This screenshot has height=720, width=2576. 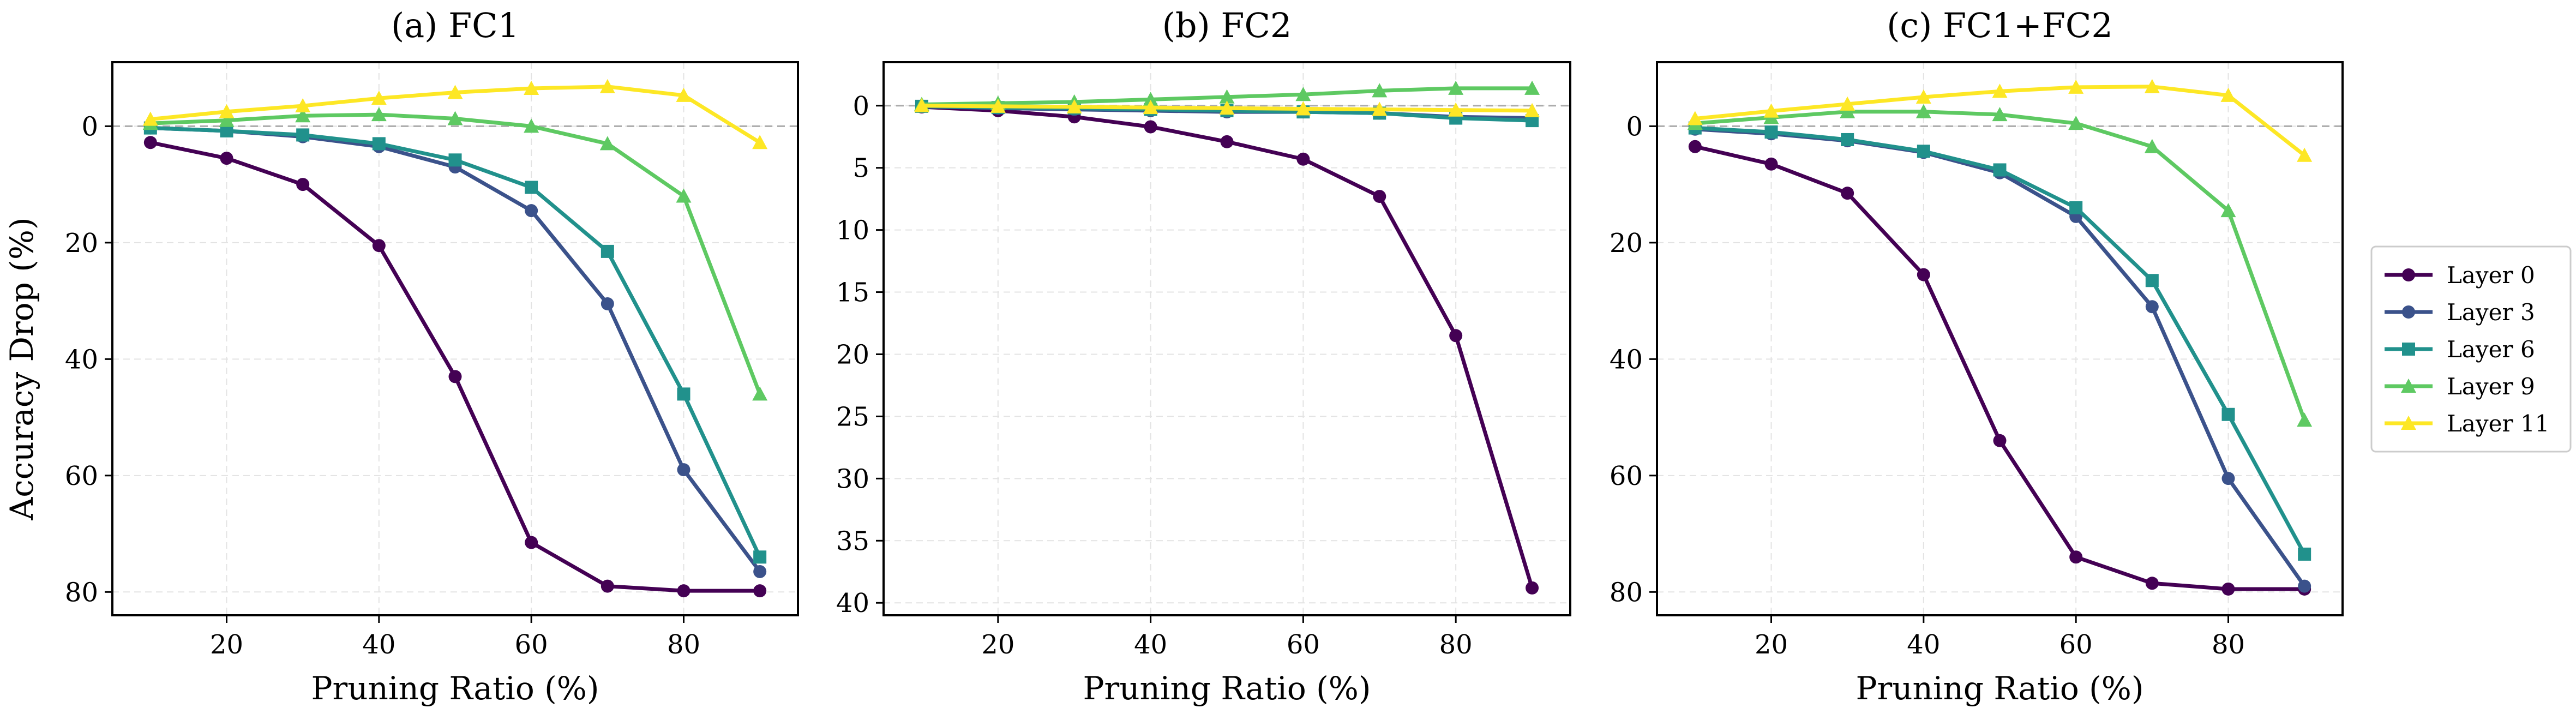 What do you see at coordinates (2460, 275) in the screenshot?
I see `legend-item: Layer 0` at bounding box center [2460, 275].